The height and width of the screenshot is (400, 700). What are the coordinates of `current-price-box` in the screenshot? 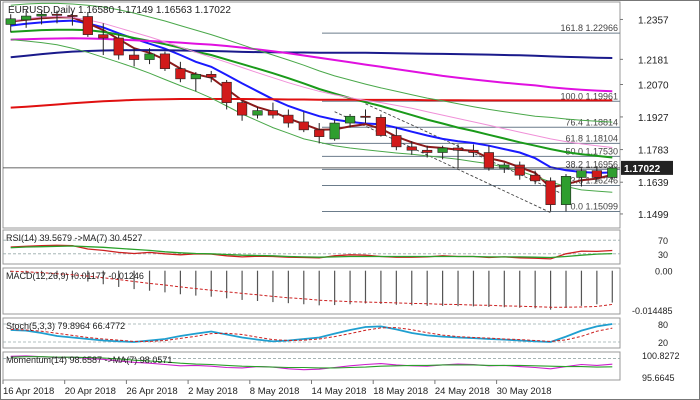 It's located at (647, 167).